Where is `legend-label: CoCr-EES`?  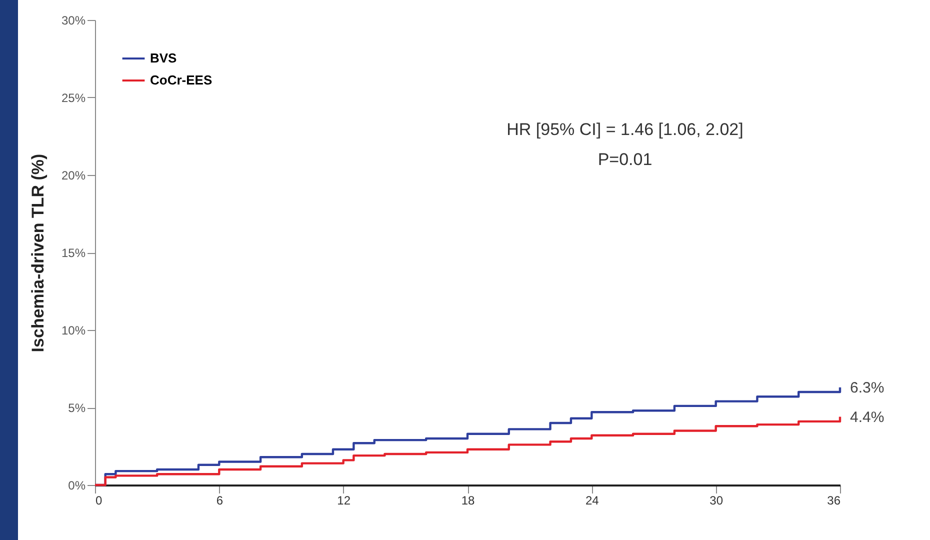
legend-label: CoCr-EES is located at coordinates (181, 80).